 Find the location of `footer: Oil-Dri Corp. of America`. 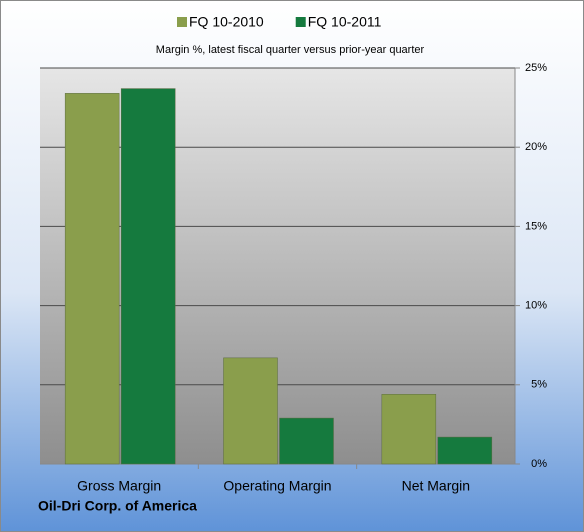

footer: Oil-Dri Corp. of America is located at coordinates (117, 506).